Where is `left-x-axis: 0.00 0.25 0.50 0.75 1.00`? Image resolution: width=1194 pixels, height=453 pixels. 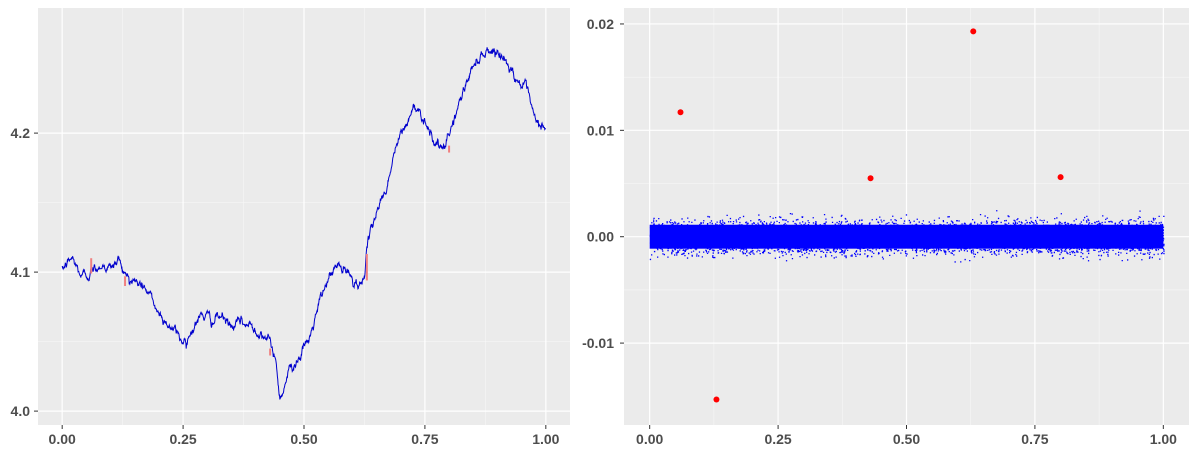 left-x-axis: 0.00 0.25 0.50 0.75 1.00 is located at coordinates (304, 436).